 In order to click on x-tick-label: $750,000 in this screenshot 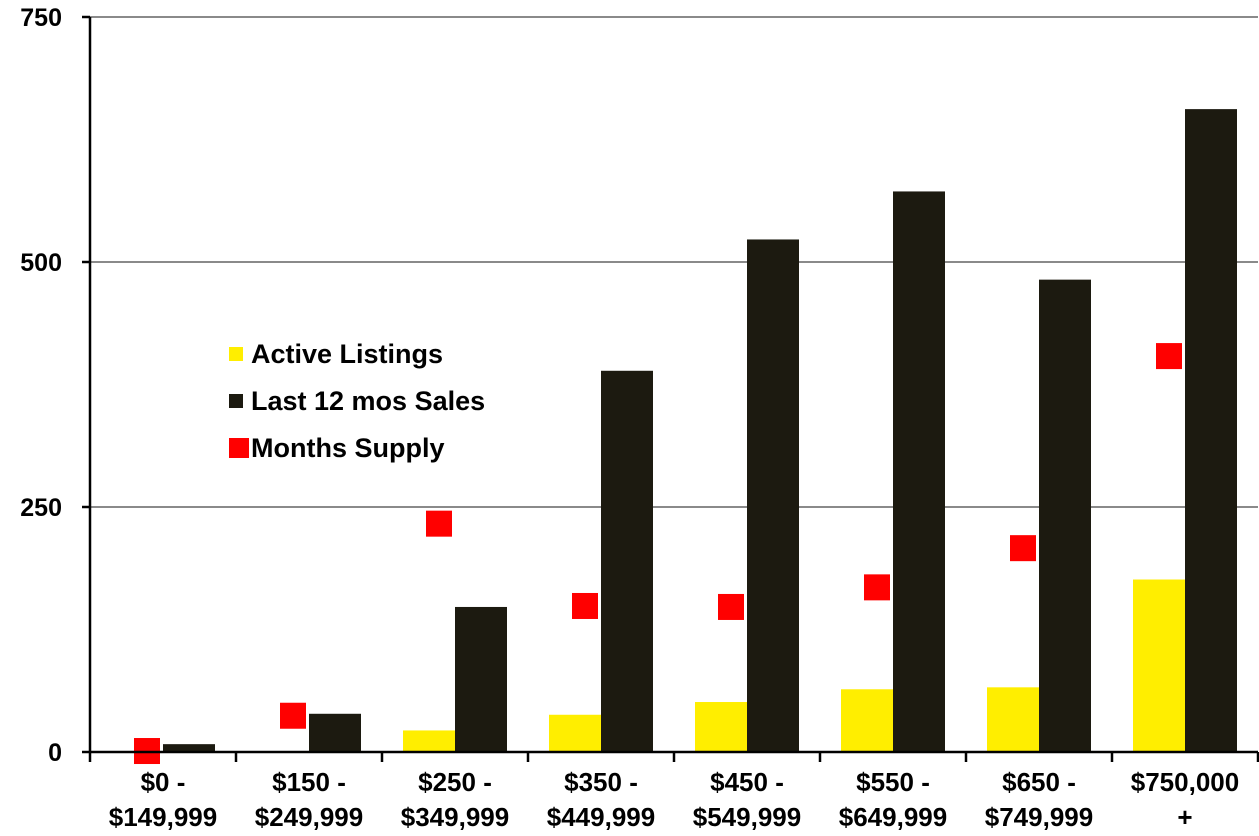, I will do `click(1185, 782)`.